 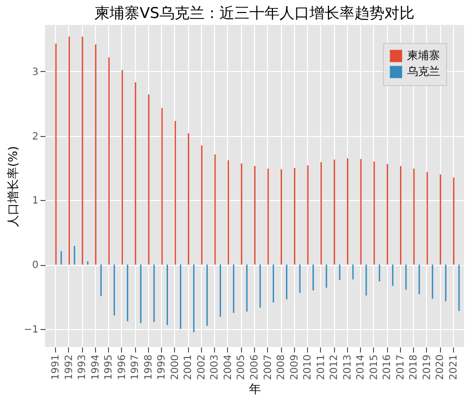 What do you see at coordinates (440, 367) in the screenshot?
I see `x-tick-label: 2020` at bounding box center [440, 367].